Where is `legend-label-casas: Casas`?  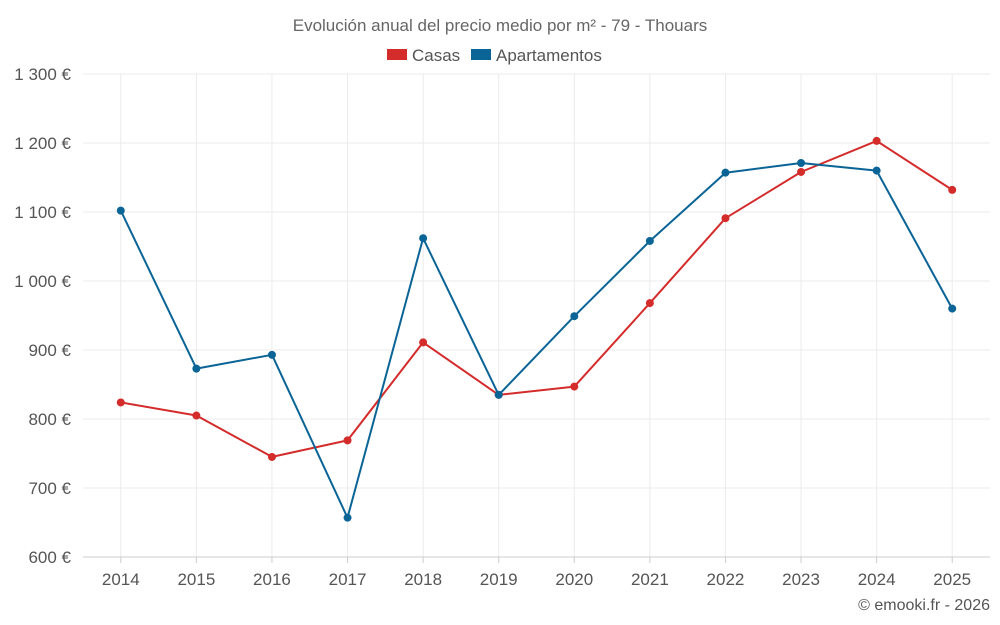
legend-label-casas: Casas is located at coordinates (436, 55).